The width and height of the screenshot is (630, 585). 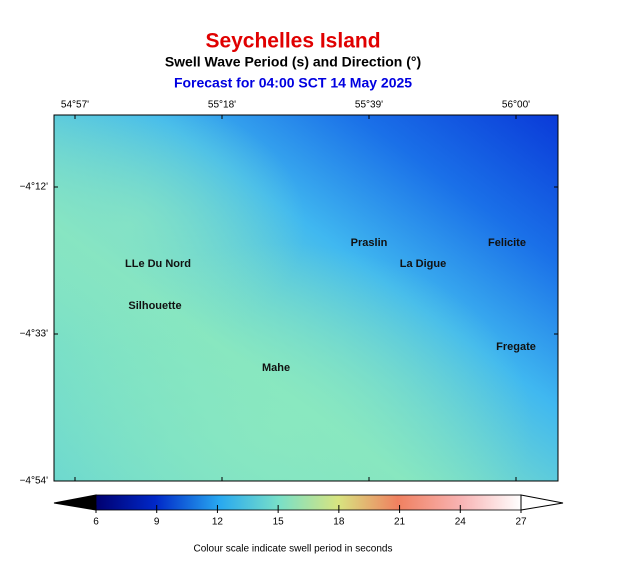 I want to click on lat-tick-label: −4°54', so click(x=34, y=481).